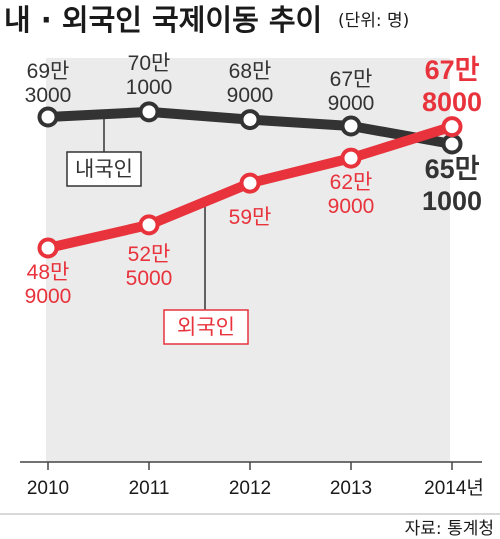  I want to click on data-label: 8000, so click(452, 102).